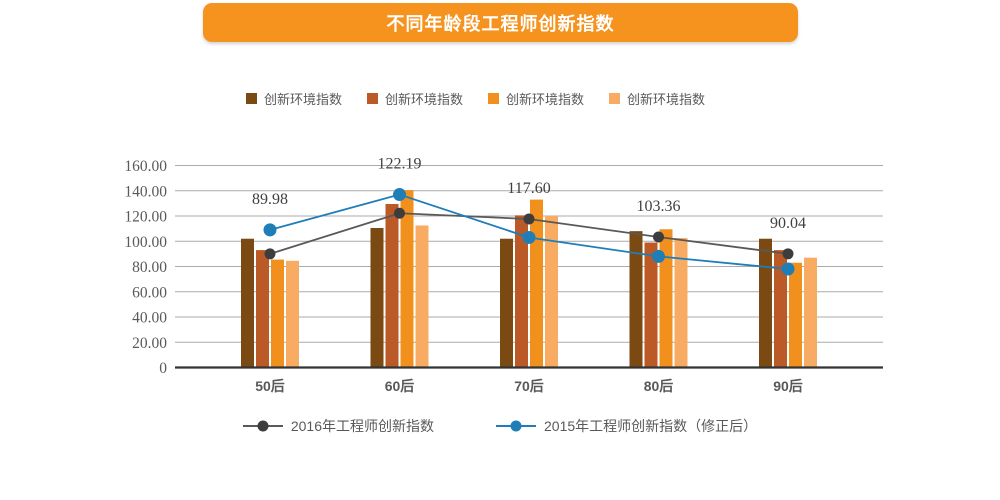 This screenshot has width=1000, height=500. I want to click on line-legend-item: 2015年工程师创新指数（修正后）, so click(626, 426).